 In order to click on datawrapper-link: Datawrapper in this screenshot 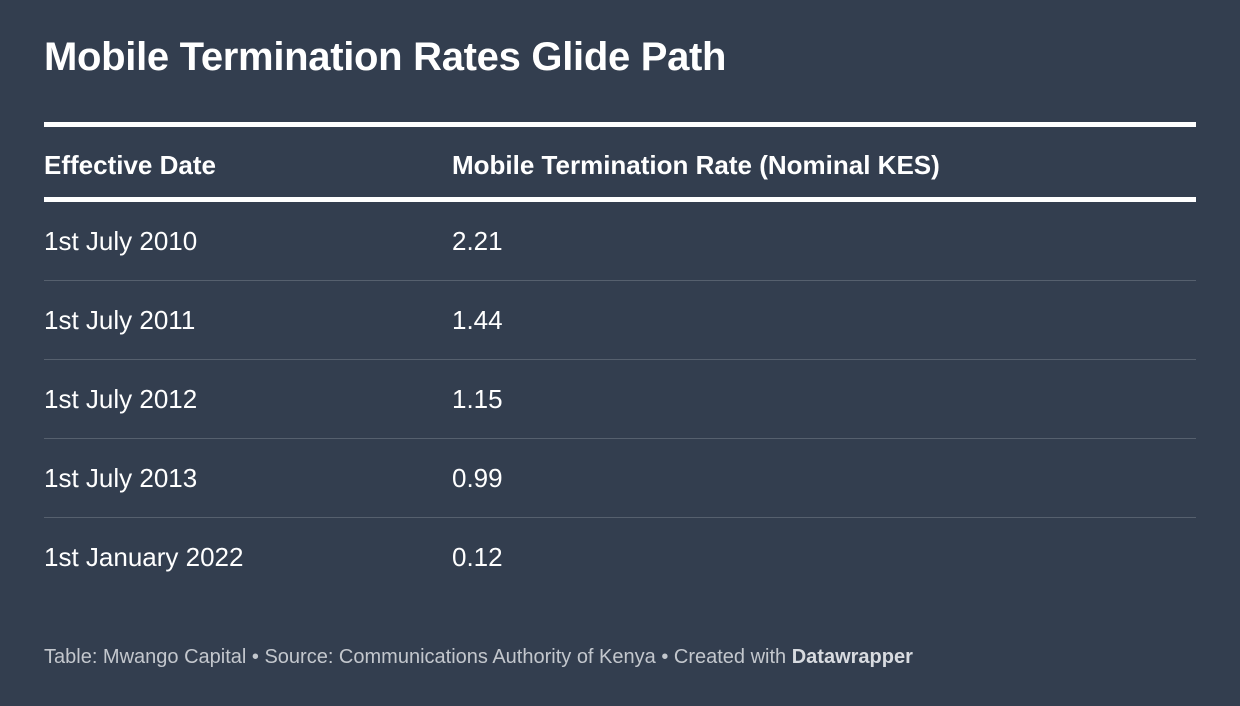, I will do `click(852, 657)`.